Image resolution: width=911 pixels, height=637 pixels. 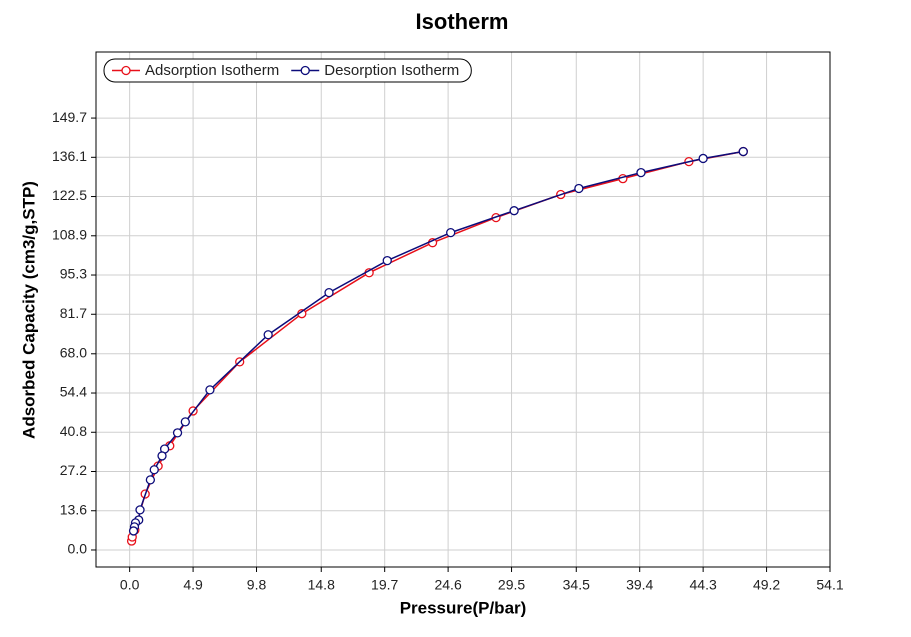 What do you see at coordinates (463, 607) in the screenshot?
I see `x-axis-label: Pressure(P/bar)` at bounding box center [463, 607].